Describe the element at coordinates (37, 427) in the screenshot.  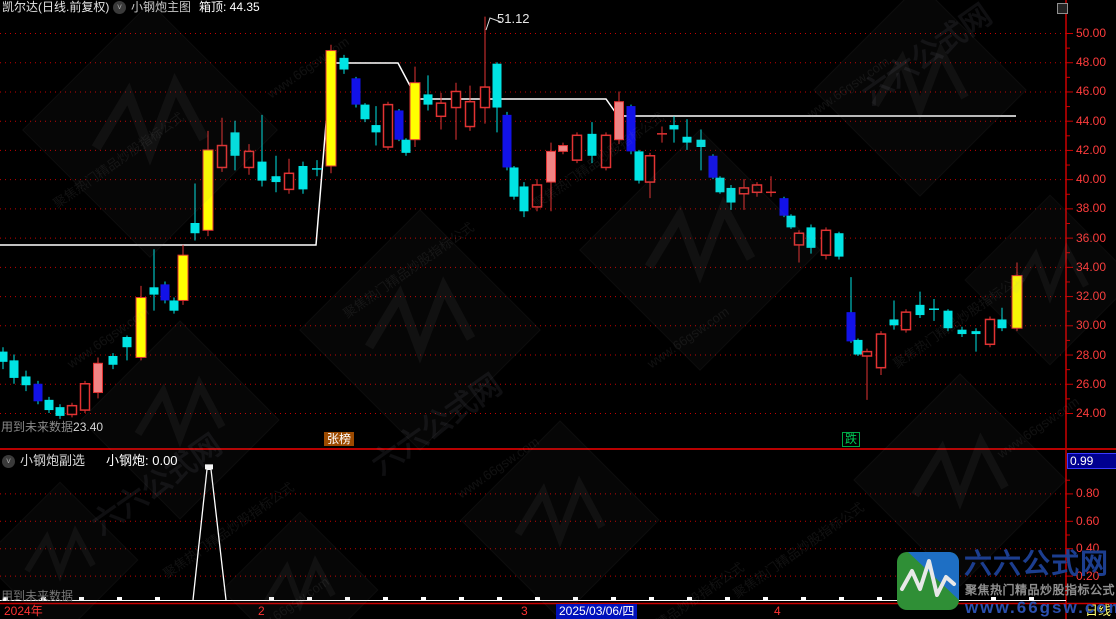
I see `future-data-warning-main: 用到未来数据` at that location.